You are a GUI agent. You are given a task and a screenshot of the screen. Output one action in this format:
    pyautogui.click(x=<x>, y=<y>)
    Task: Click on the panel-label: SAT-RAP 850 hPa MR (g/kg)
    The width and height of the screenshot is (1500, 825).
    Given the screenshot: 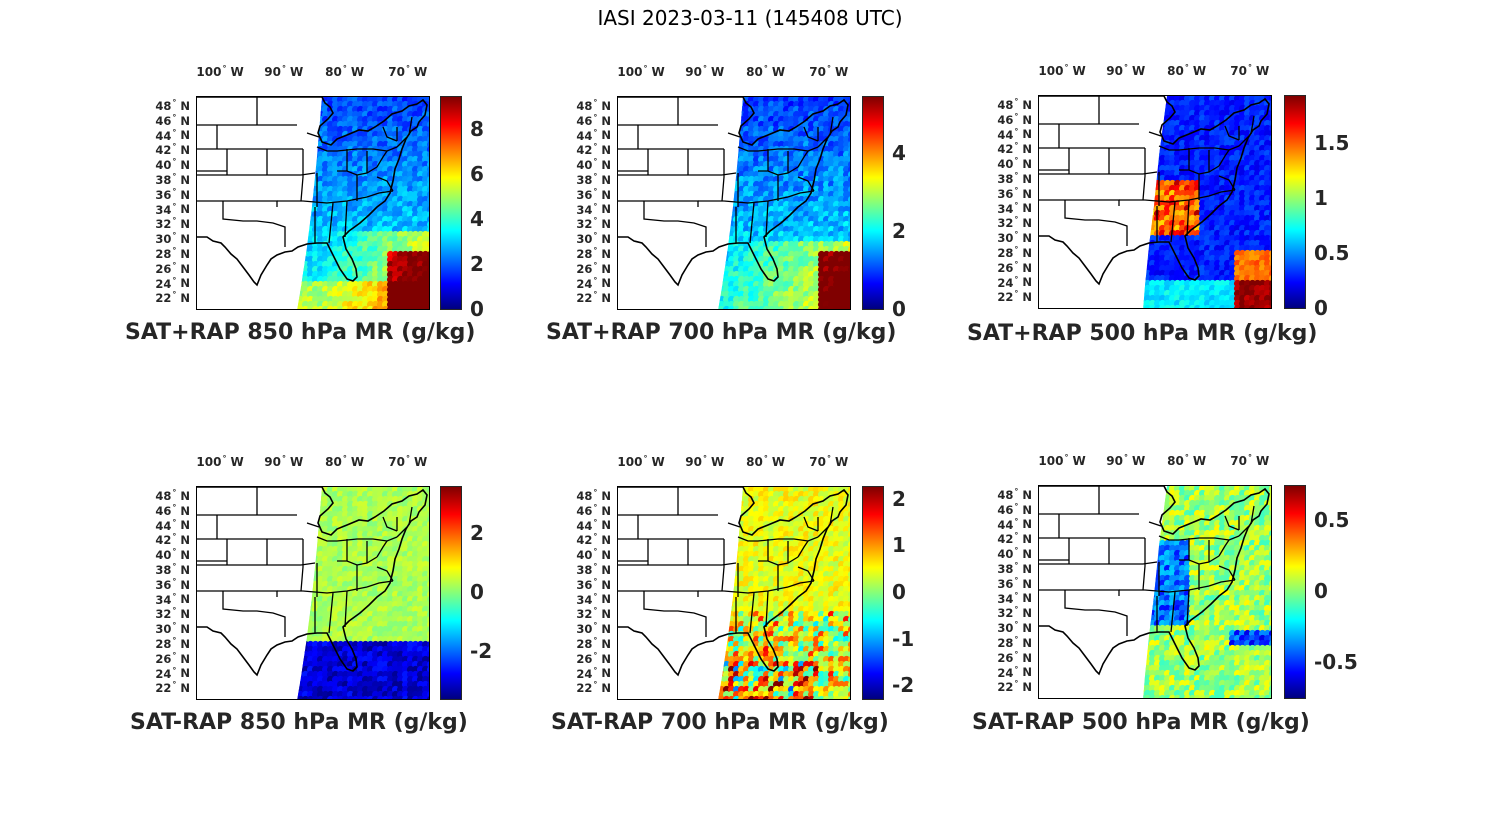 What is the action you would take?
    pyautogui.click(x=299, y=722)
    